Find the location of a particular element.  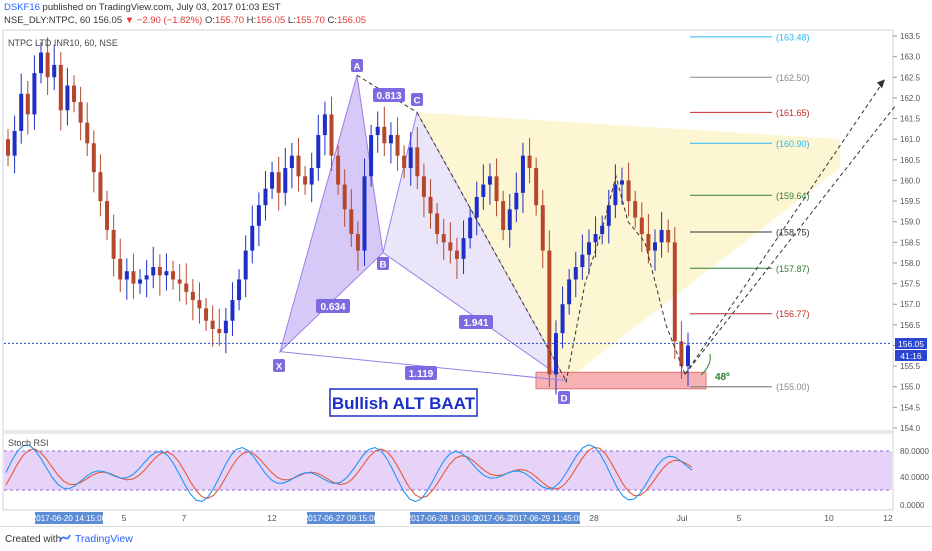

price-axis-tick: 154.0 is located at coordinates (910, 428).